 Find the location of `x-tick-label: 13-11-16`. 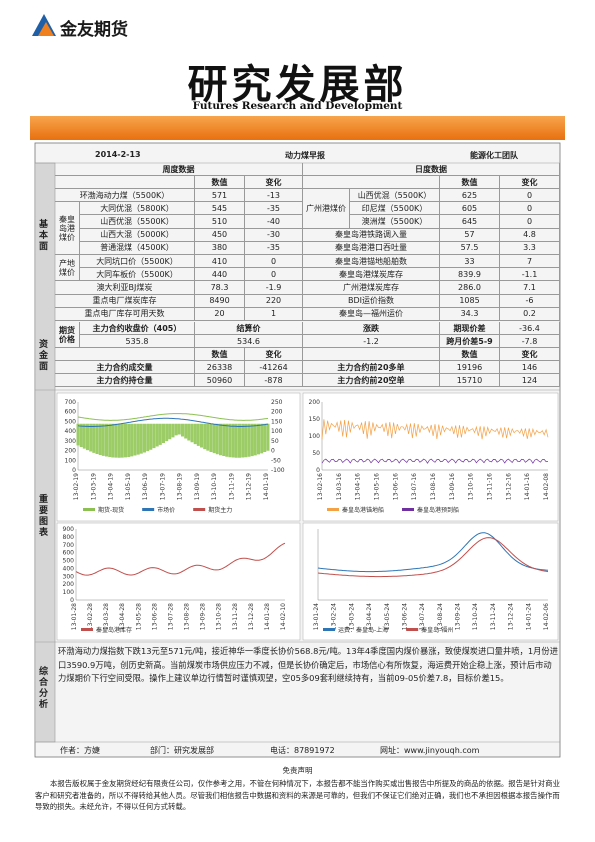

x-tick-label: 13-11-16 is located at coordinates (490, 486).